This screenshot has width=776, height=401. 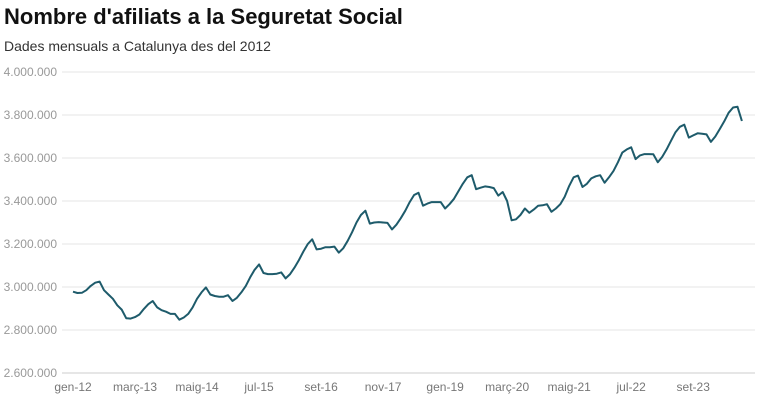 What do you see at coordinates (31, 72) in the screenshot?
I see `y-tick-label: 4.000.000` at bounding box center [31, 72].